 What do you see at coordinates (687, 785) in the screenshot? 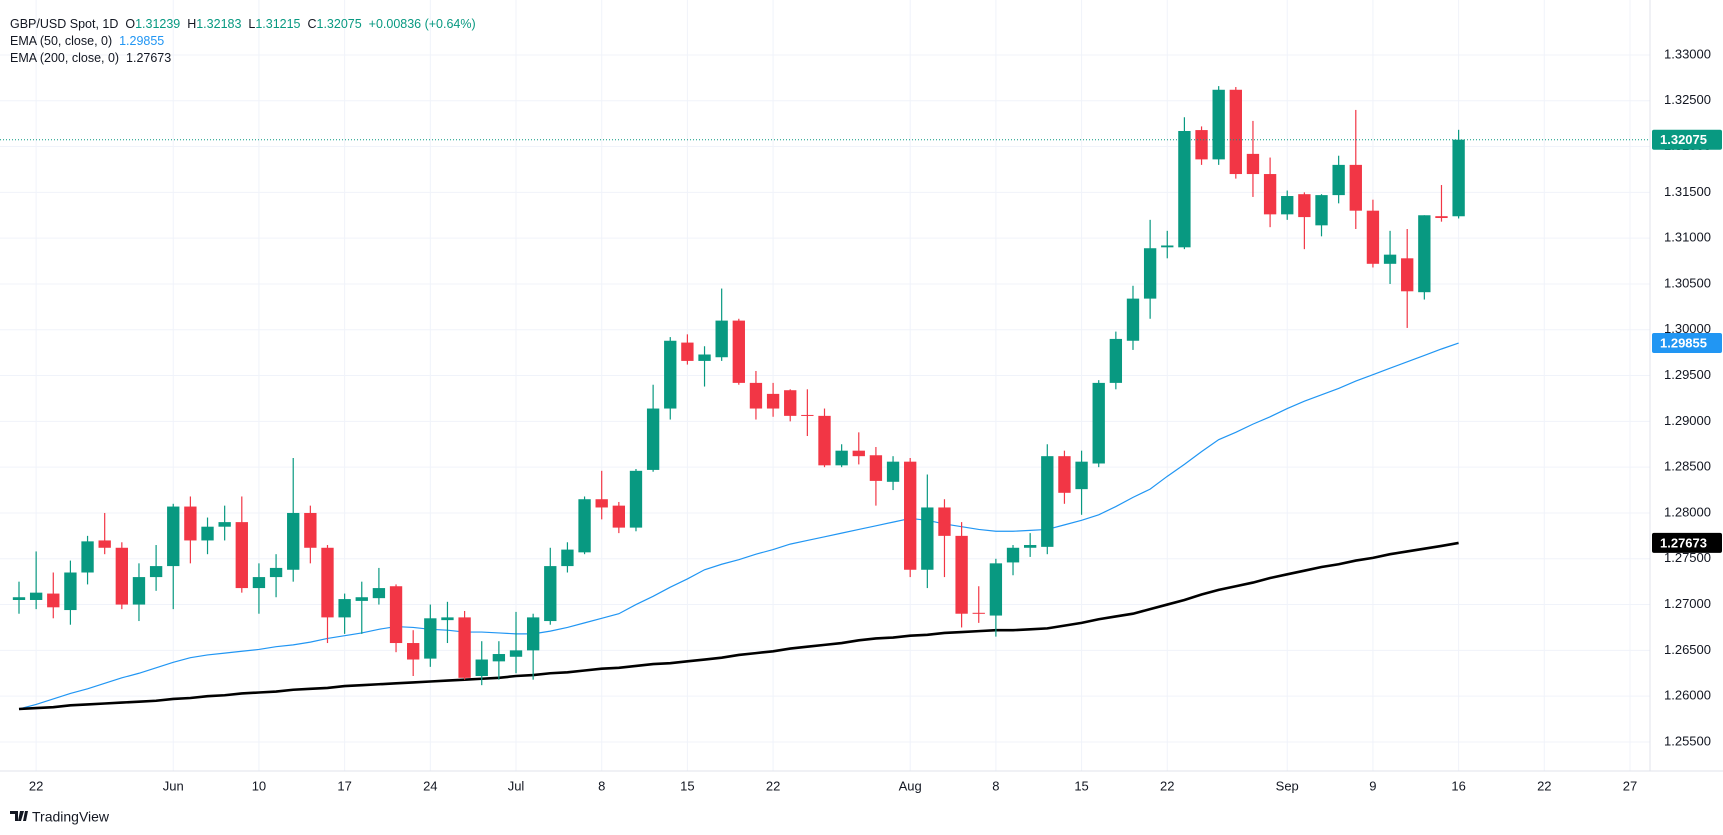
I see `x-tick-label: 15` at bounding box center [687, 785].